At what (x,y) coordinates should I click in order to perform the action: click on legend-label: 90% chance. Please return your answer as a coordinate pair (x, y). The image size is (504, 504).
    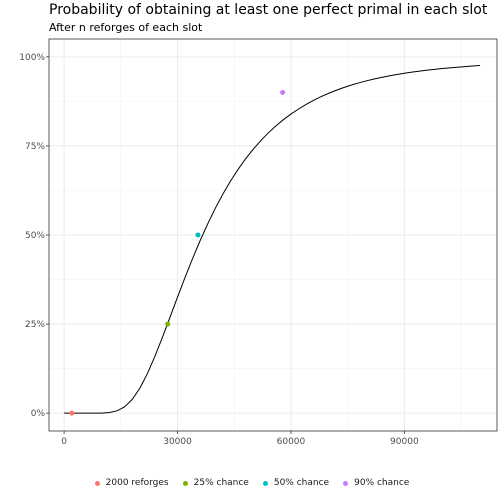
    Looking at the image, I should click on (382, 483).